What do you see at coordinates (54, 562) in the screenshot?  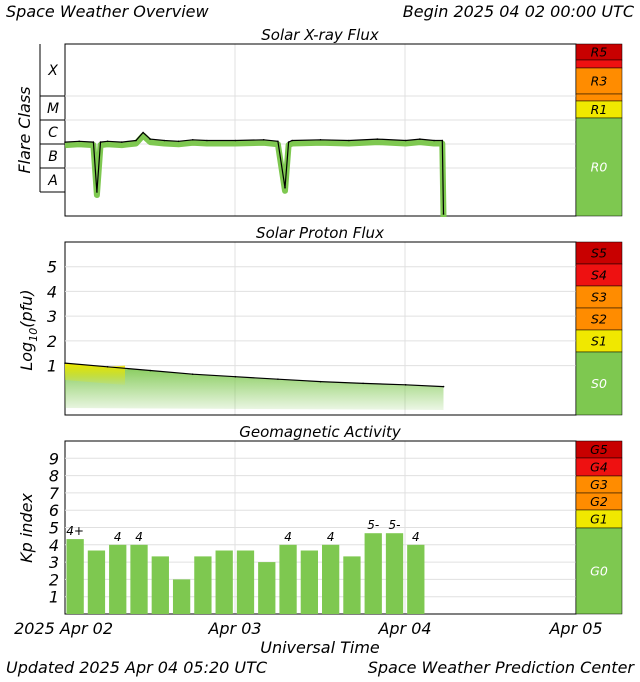 I see `kp-ytick: 3` at bounding box center [54, 562].